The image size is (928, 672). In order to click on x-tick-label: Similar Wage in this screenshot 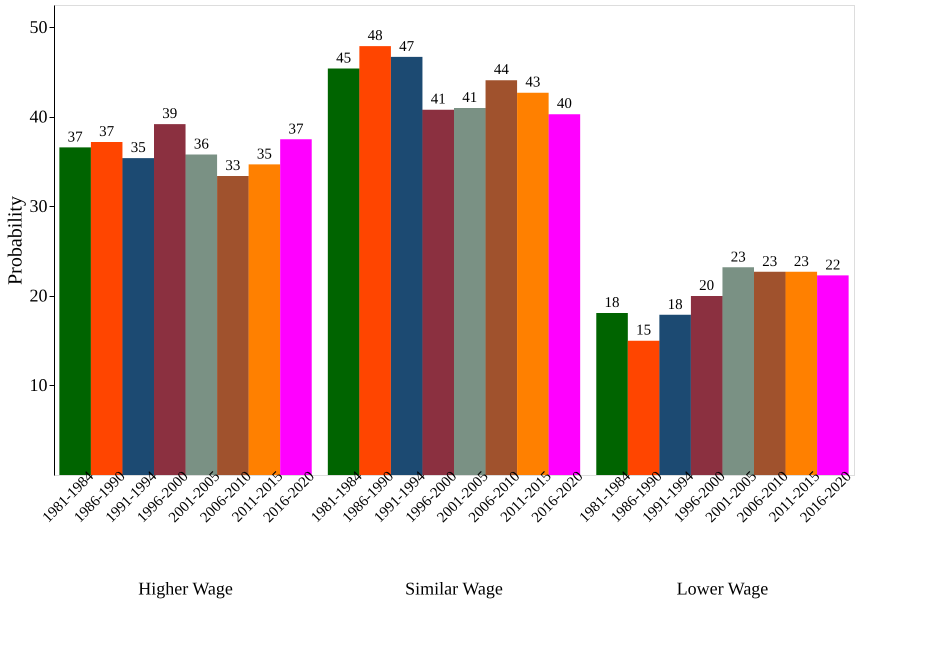, I will do `click(454, 588)`.